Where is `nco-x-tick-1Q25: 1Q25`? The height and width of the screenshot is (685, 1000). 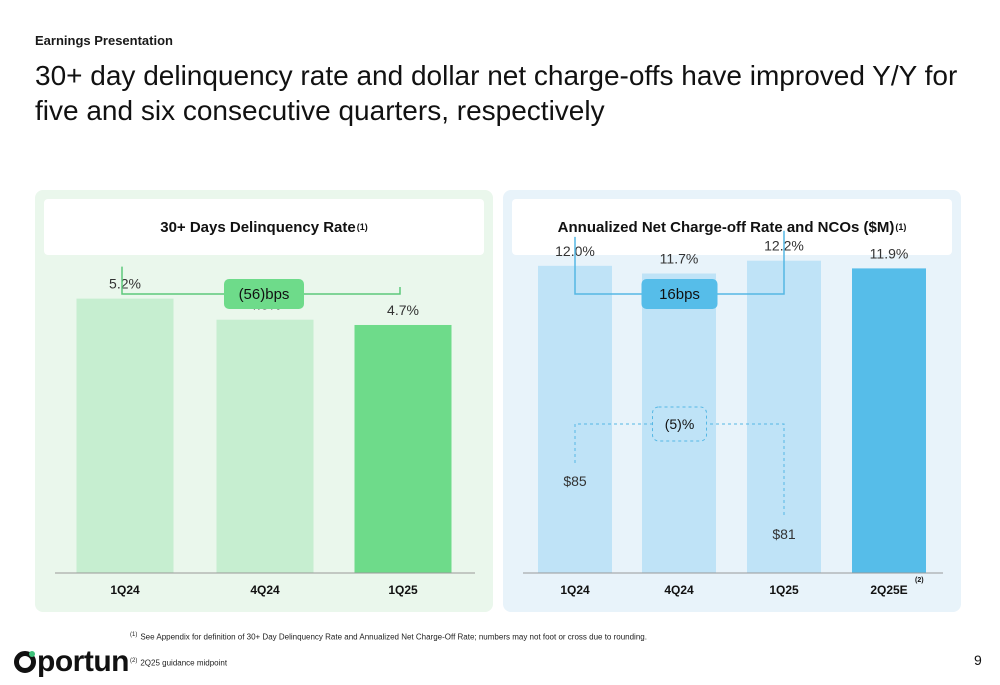 nco-x-tick-1Q25: 1Q25 is located at coordinates (784, 590).